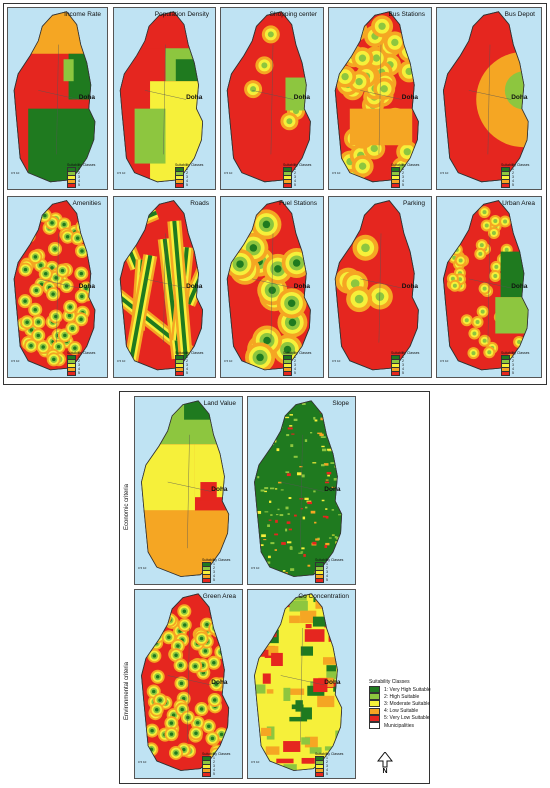 The width and height of the screenshot is (550, 788). What do you see at coordinates (82, 14) in the screenshot?
I see `panel-title: Income Rate` at bounding box center [82, 14].